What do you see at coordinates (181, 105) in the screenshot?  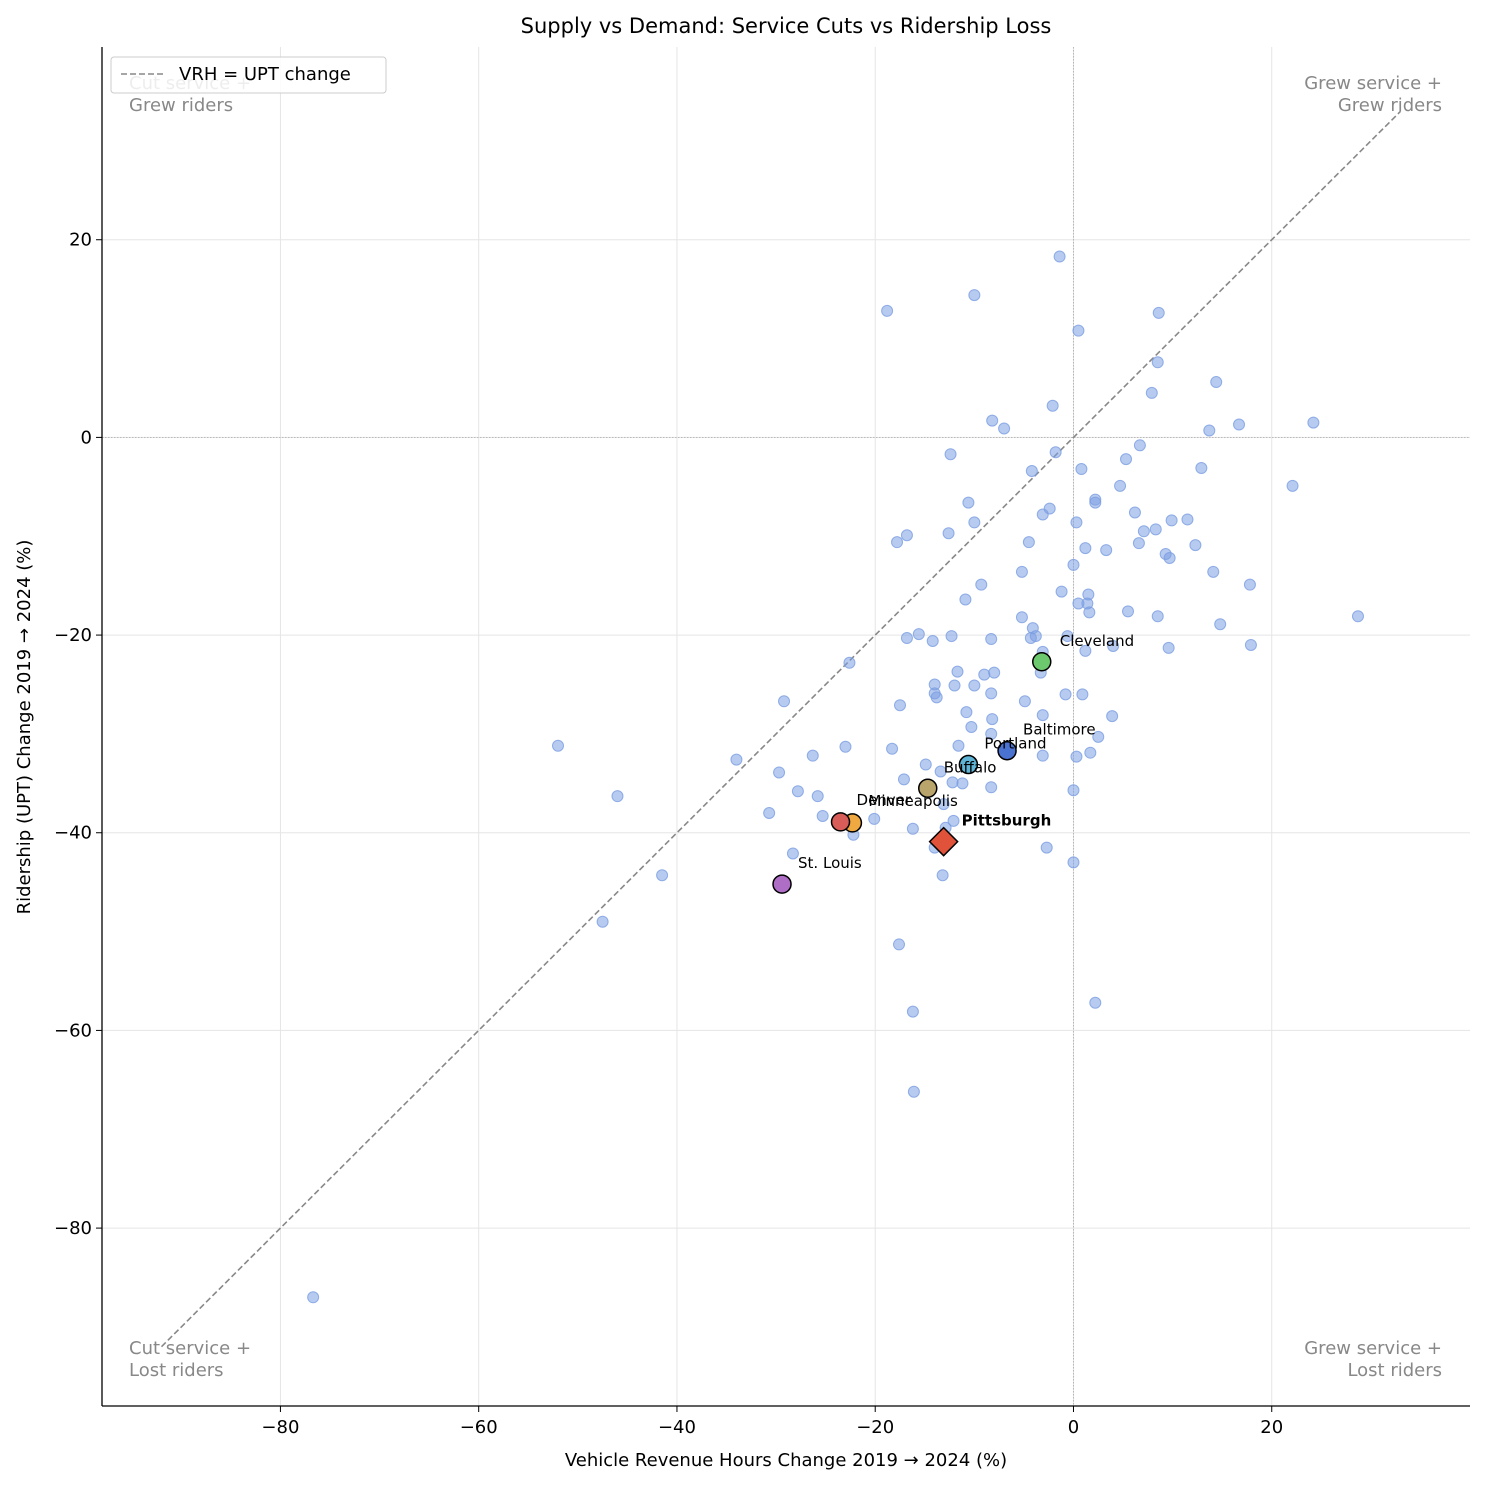 I see `quadrant-label-top-left: Grew riders` at bounding box center [181, 105].